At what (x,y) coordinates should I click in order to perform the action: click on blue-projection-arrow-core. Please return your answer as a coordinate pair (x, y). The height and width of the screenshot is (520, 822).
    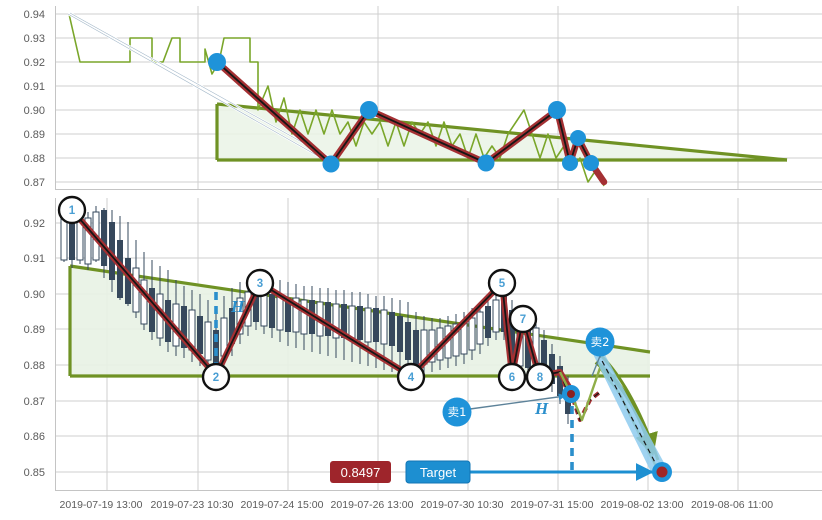
    Looking at the image, I should click on (629, 412).